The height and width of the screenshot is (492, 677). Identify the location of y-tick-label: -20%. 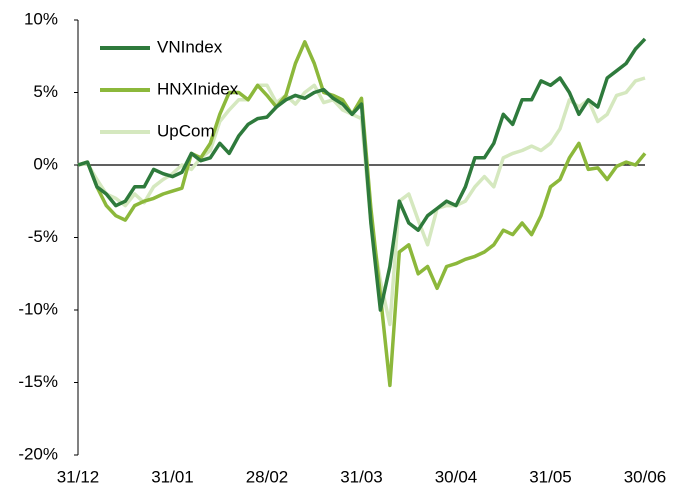
(38, 453).